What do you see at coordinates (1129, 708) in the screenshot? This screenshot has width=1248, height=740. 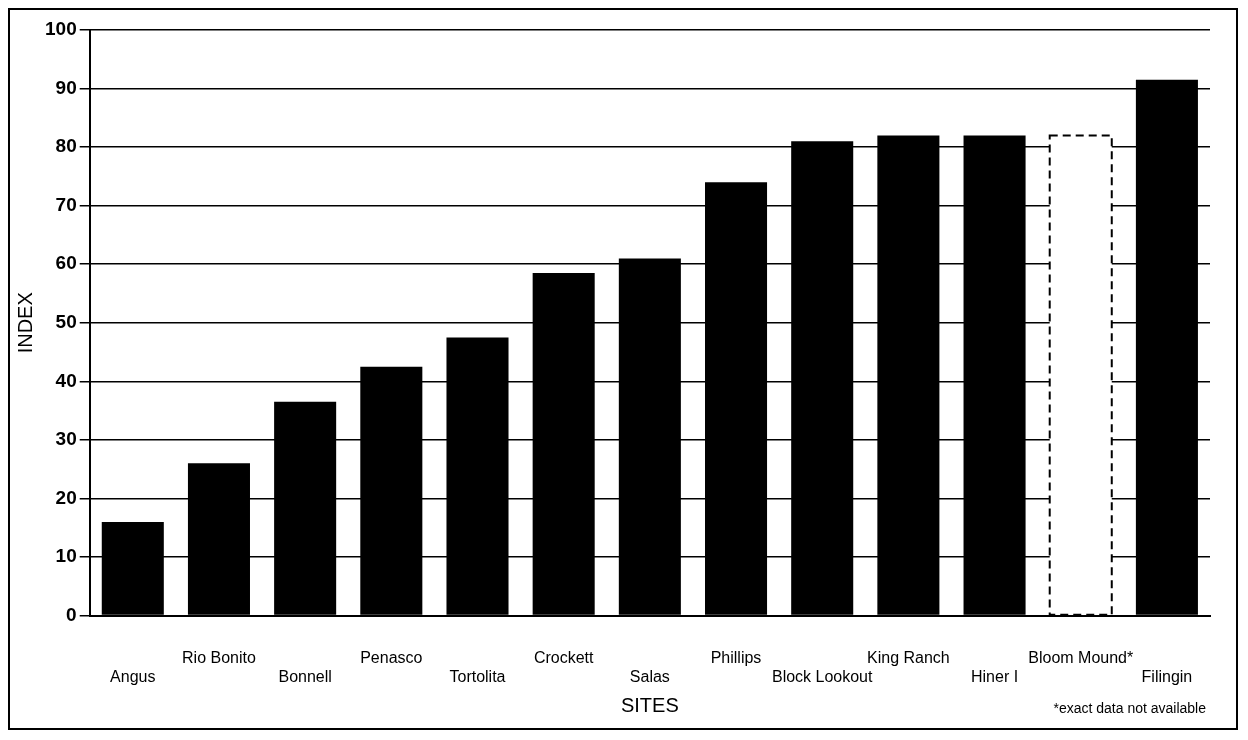 I see `text: *exact data not available` at bounding box center [1129, 708].